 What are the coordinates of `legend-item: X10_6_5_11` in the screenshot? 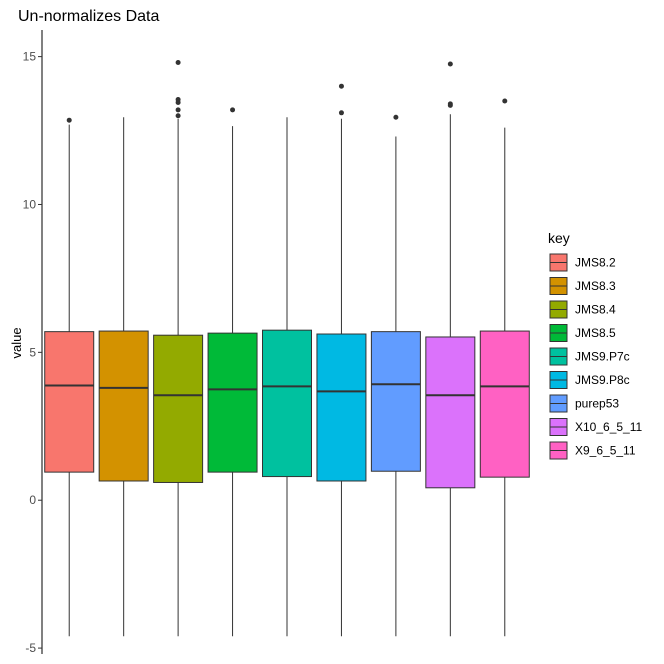 It's located at (596, 427).